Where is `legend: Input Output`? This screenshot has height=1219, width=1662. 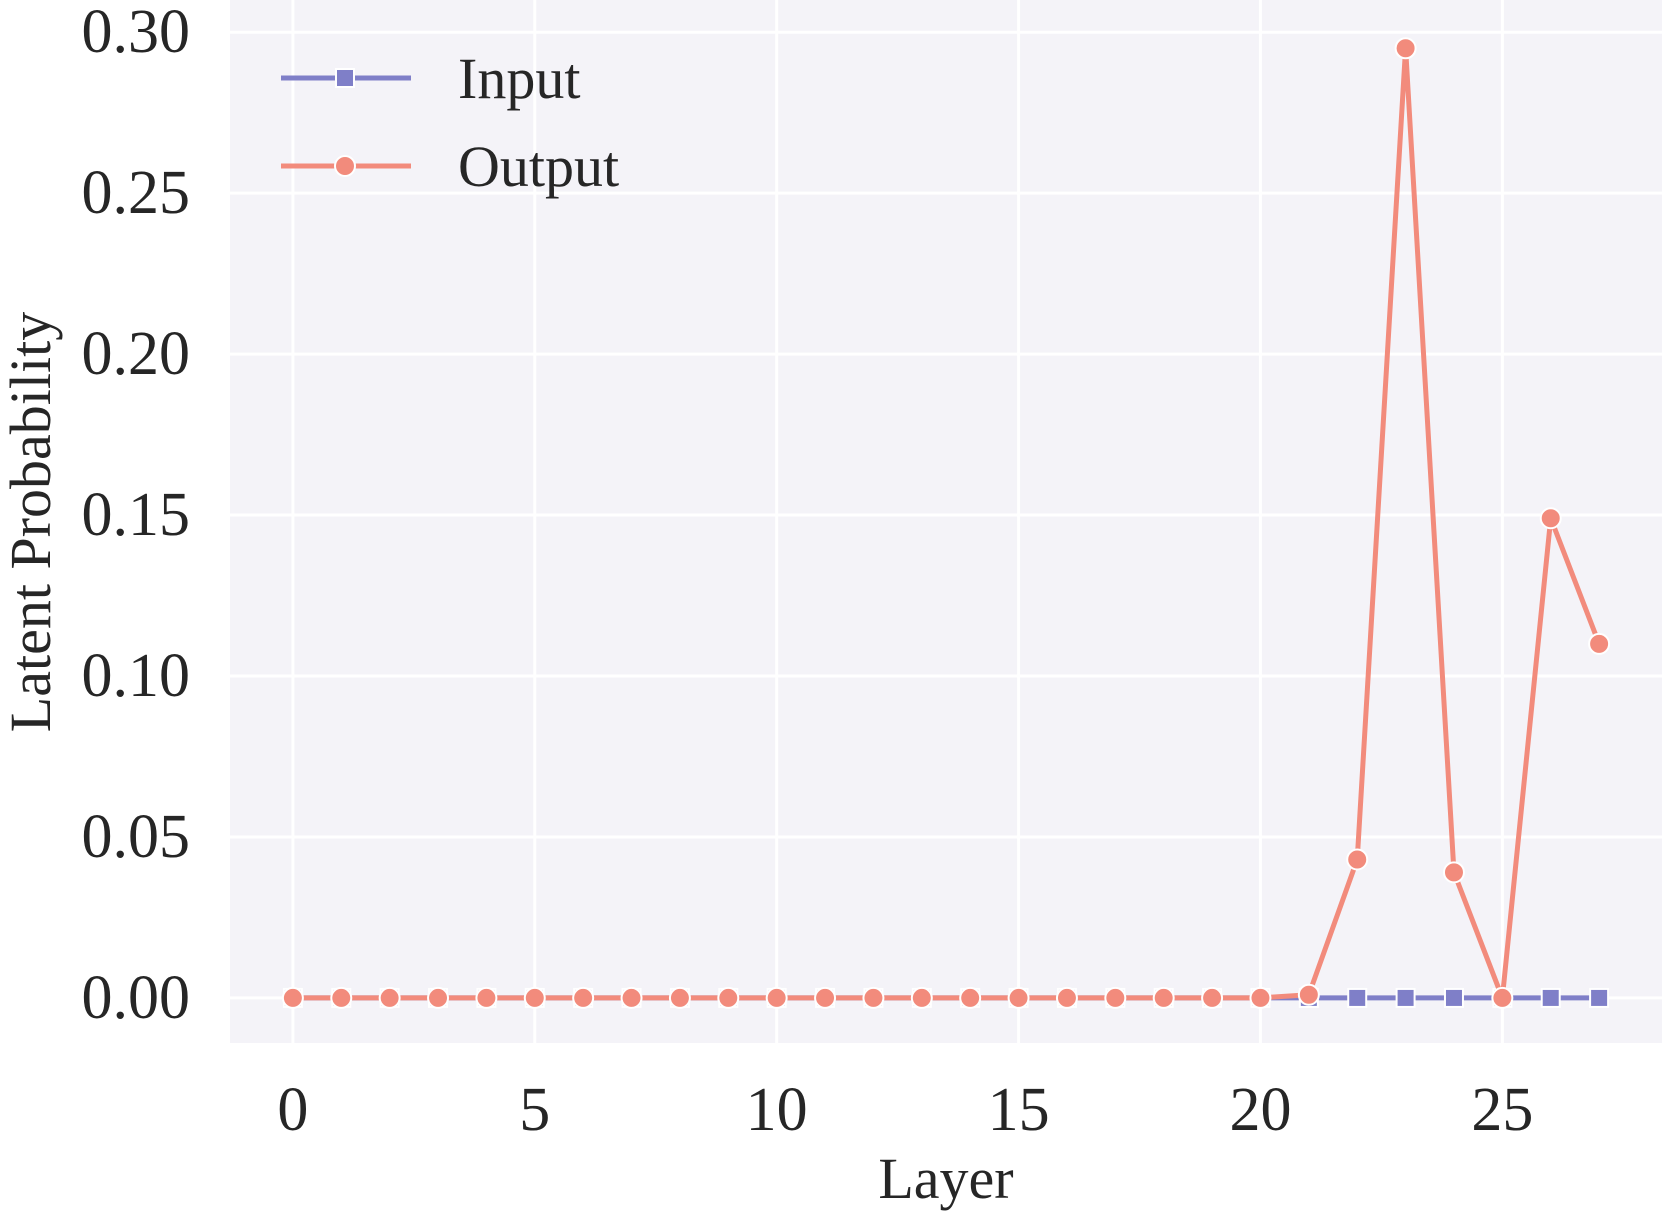 legend: Input Output is located at coordinates (450, 122).